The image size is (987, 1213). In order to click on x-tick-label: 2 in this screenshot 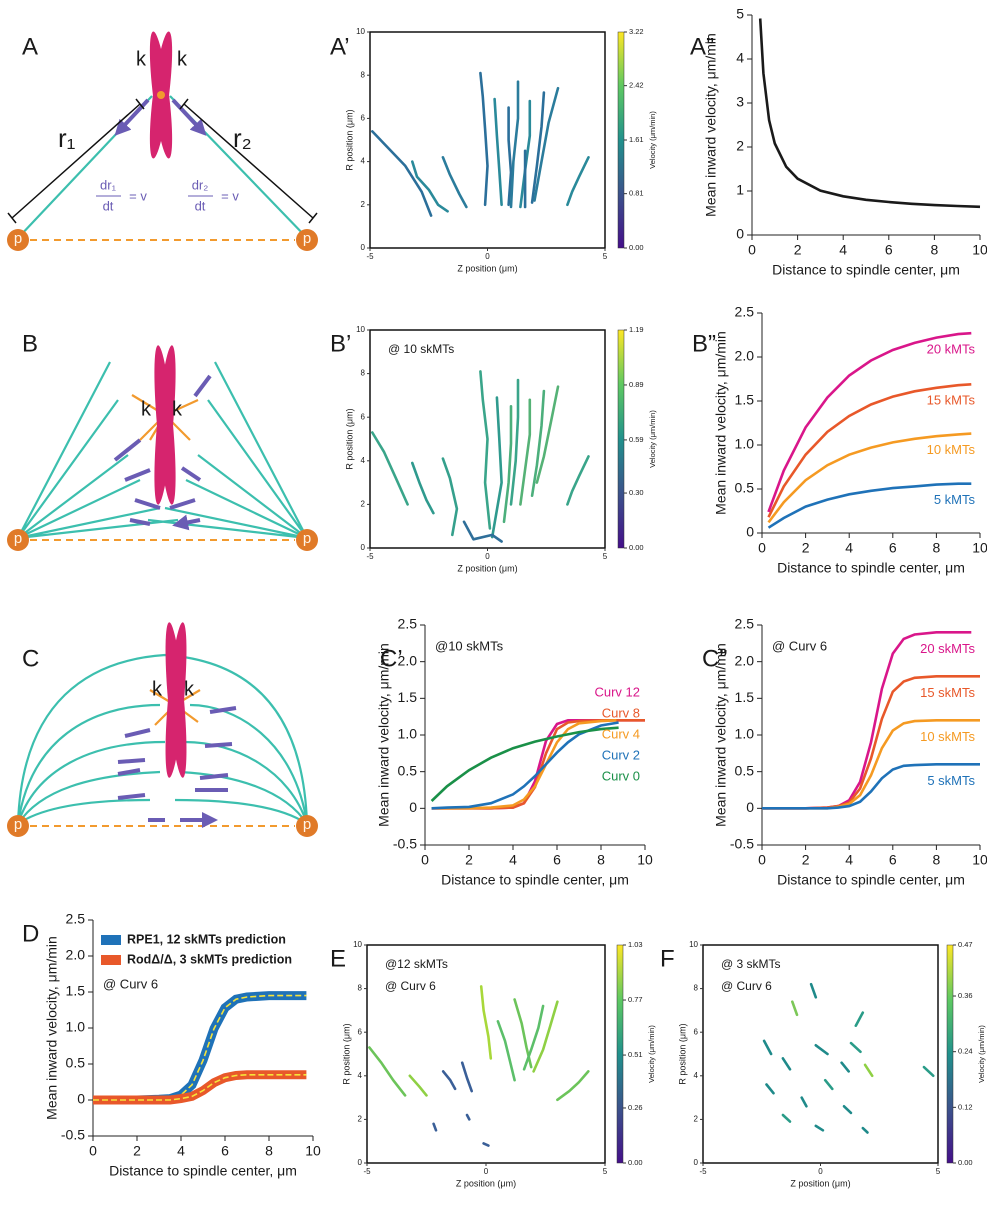, I will do `click(806, 860)`.